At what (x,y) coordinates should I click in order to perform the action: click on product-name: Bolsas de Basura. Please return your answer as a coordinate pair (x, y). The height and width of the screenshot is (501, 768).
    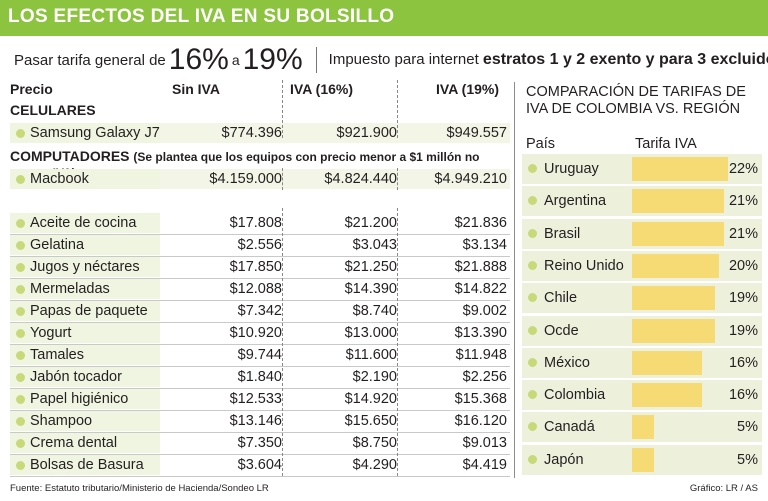
    Looking at the image, I should click on (85, 465).